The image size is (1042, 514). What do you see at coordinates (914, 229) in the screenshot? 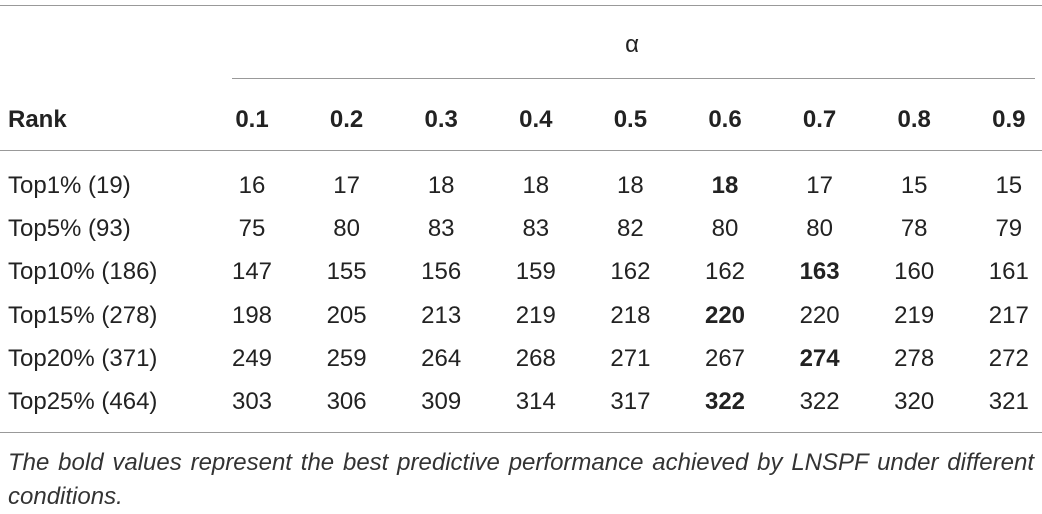
I see `table-cell: 78` at bounding box center [914, 229].